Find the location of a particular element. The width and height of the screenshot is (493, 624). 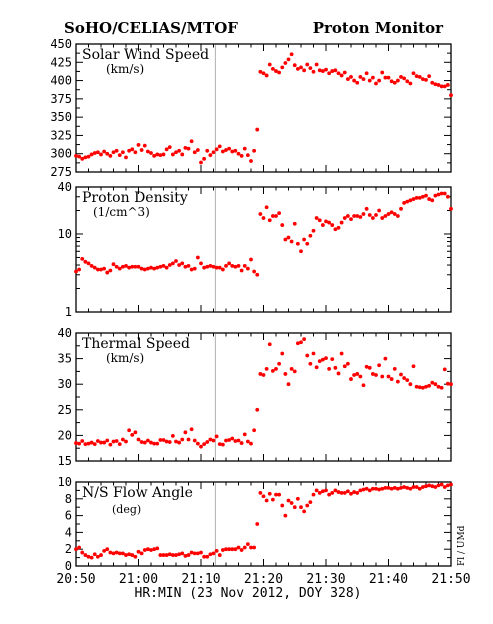

y-tick-label: 6 is located at coordinates (68, 516).